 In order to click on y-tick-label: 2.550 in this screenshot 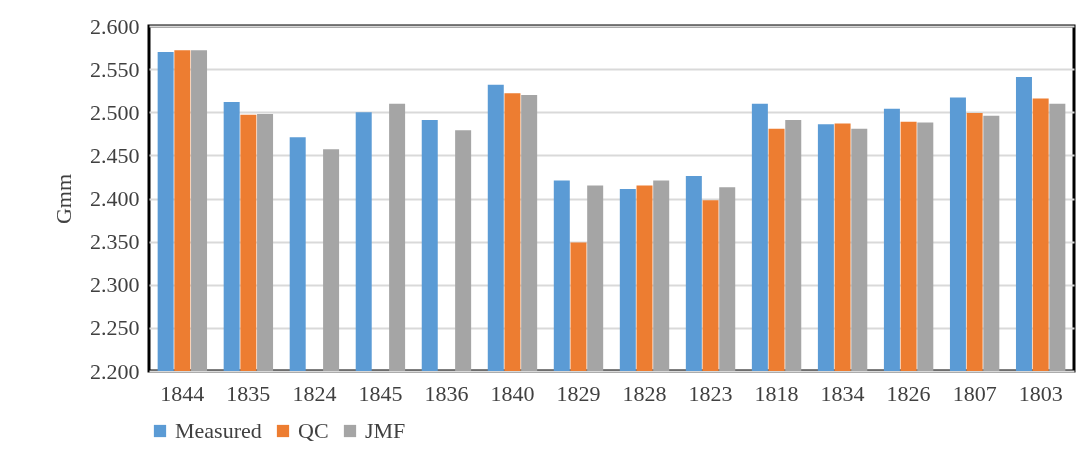, I will do `click(115, 69)`.